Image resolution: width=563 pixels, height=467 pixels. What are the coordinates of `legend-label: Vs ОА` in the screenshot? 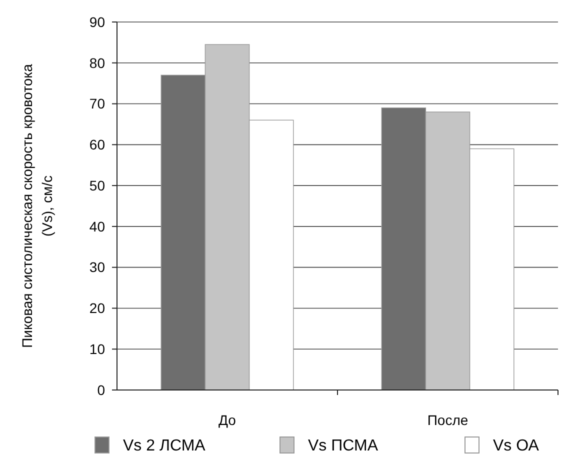 It's located at (516, 446).